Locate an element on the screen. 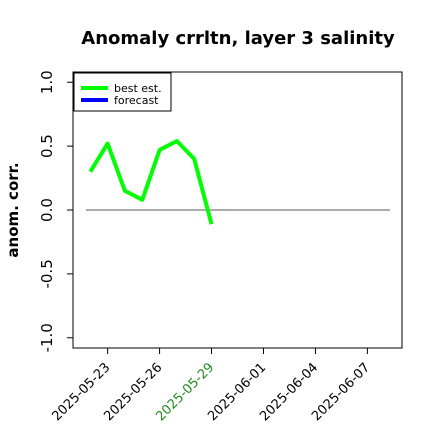 This screenshot has height=444, width=440. y-tick-label: -0.5 is located at coordinates (47, 273).